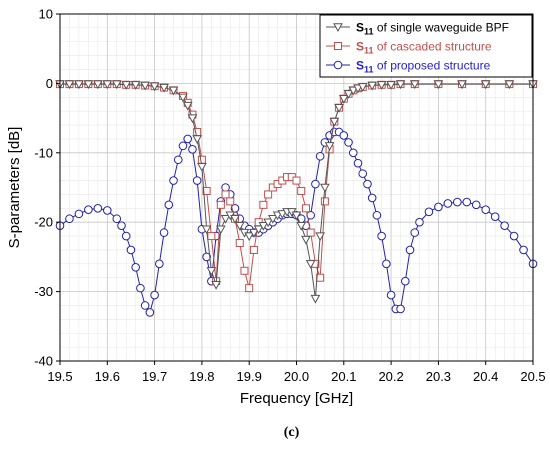 The image size is (550, 450). What do you see at coordinates (417, 29) in the screenshot?
I see `legend-item: S11 of single waveguide BPF` at bounding box center [417, 29].